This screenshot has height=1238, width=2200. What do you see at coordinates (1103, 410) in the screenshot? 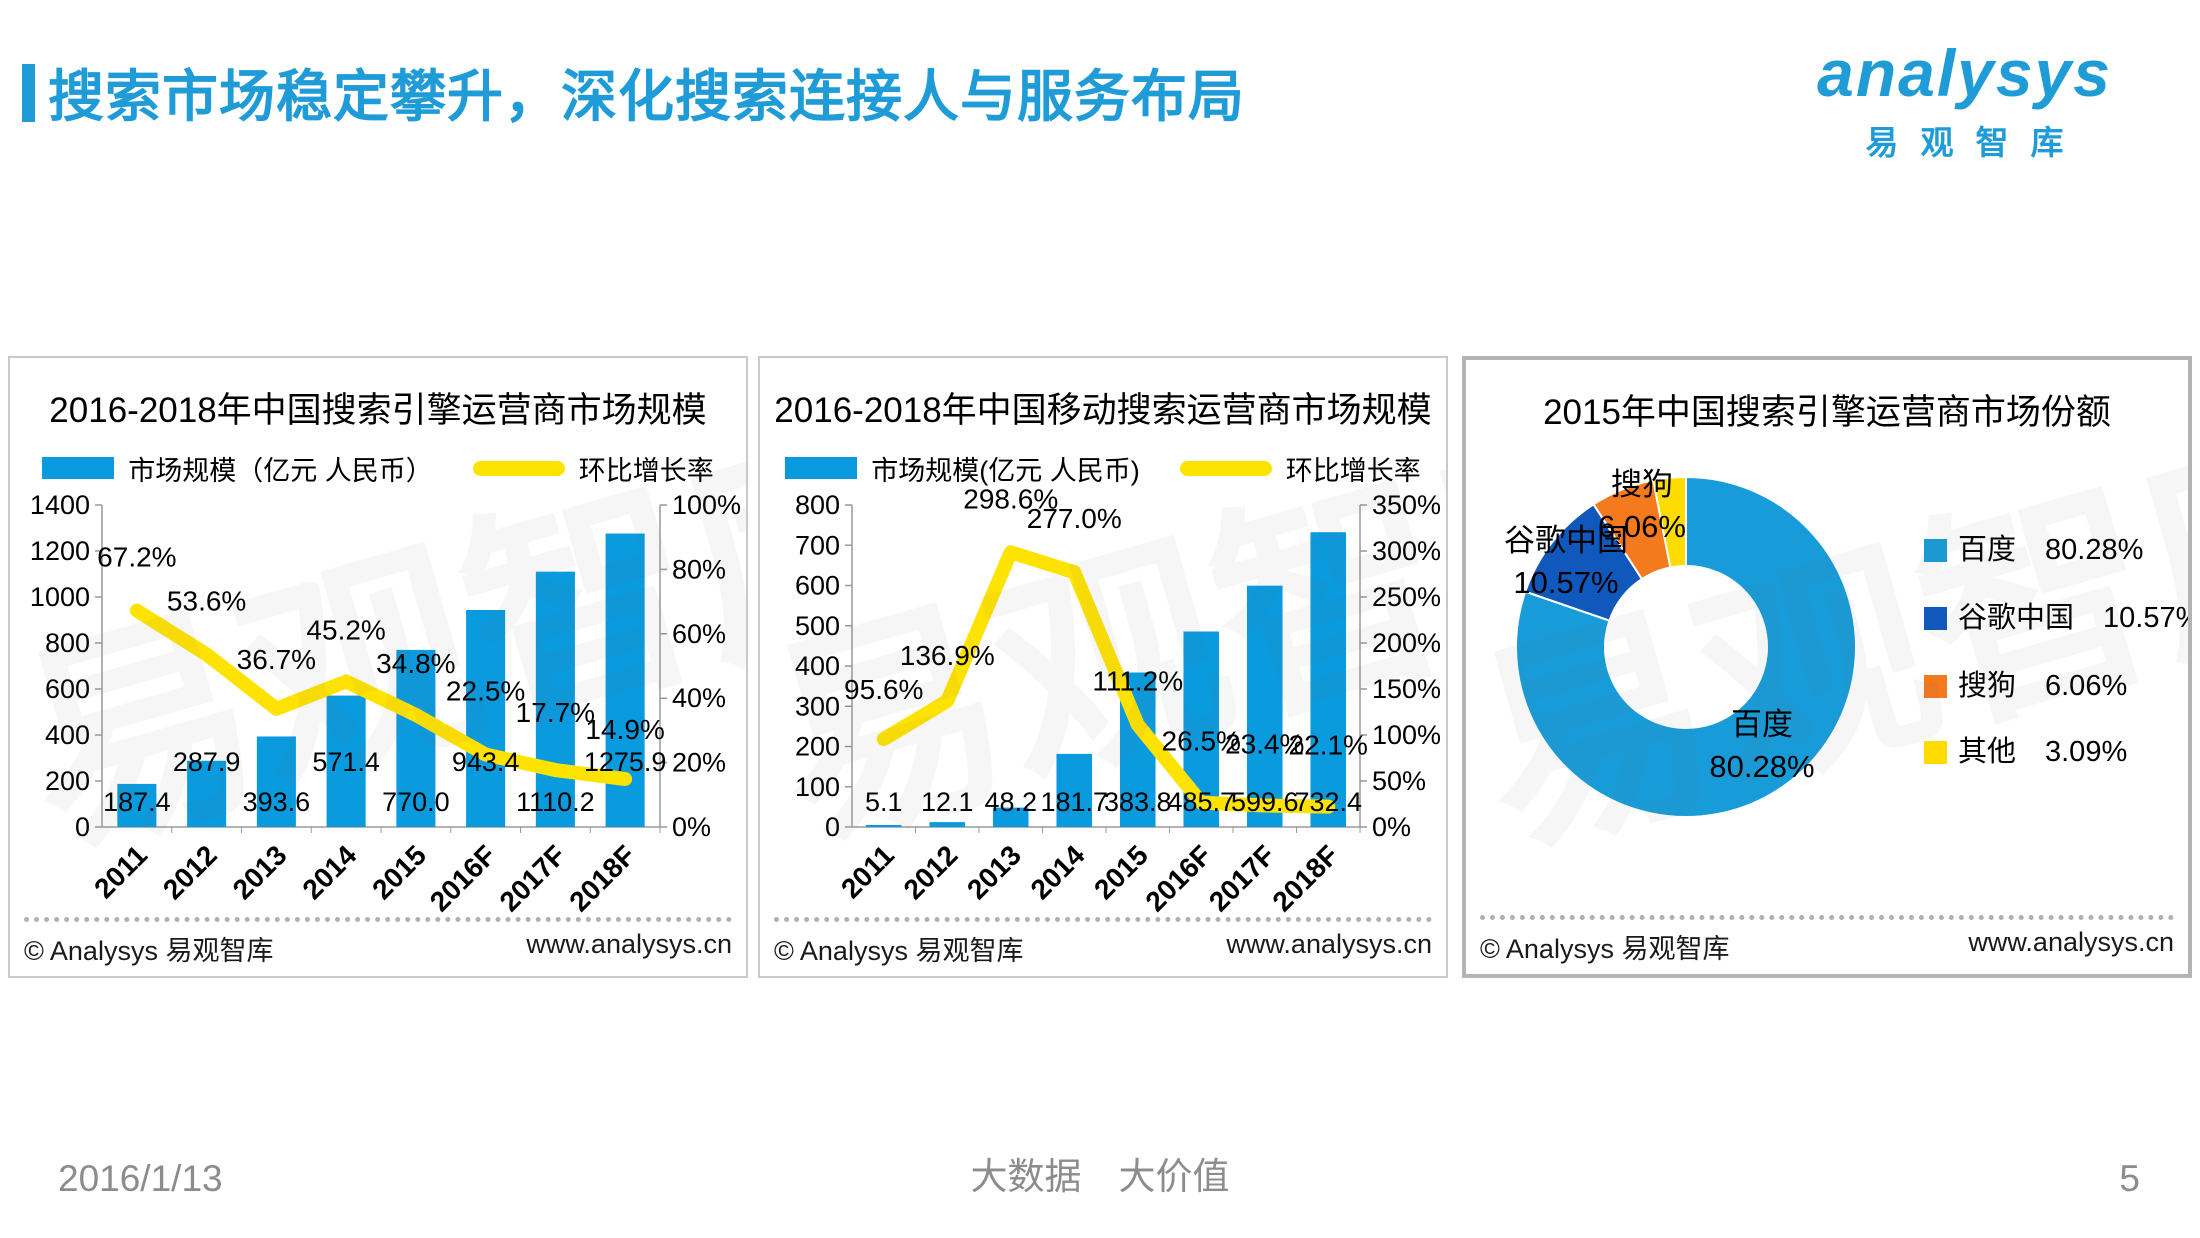
I see `chart2-title: 2016-2018年中国移动搜索运营商市场规模` at bounding box center [1103, 410].